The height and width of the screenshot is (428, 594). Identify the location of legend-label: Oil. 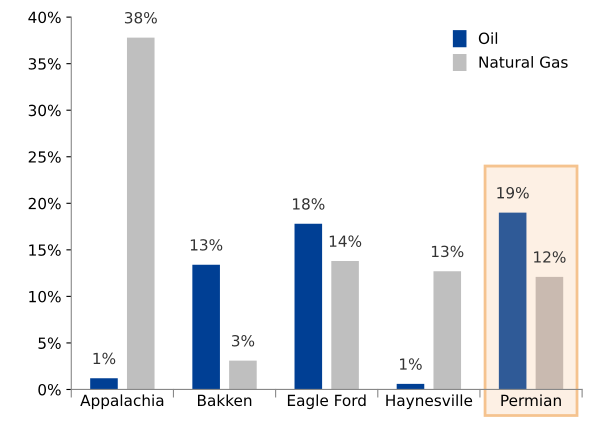
(488, 38).